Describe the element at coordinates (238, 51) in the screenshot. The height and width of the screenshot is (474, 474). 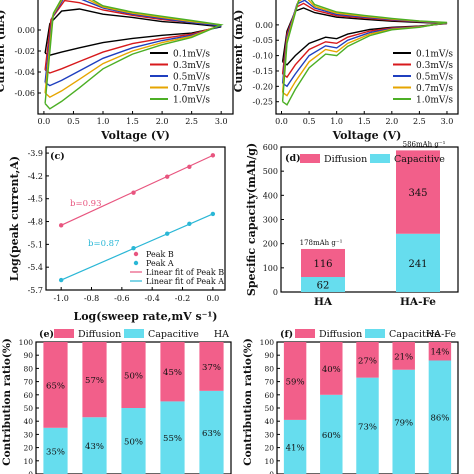
I see `y-axis-title: Current (mA)` at that location.